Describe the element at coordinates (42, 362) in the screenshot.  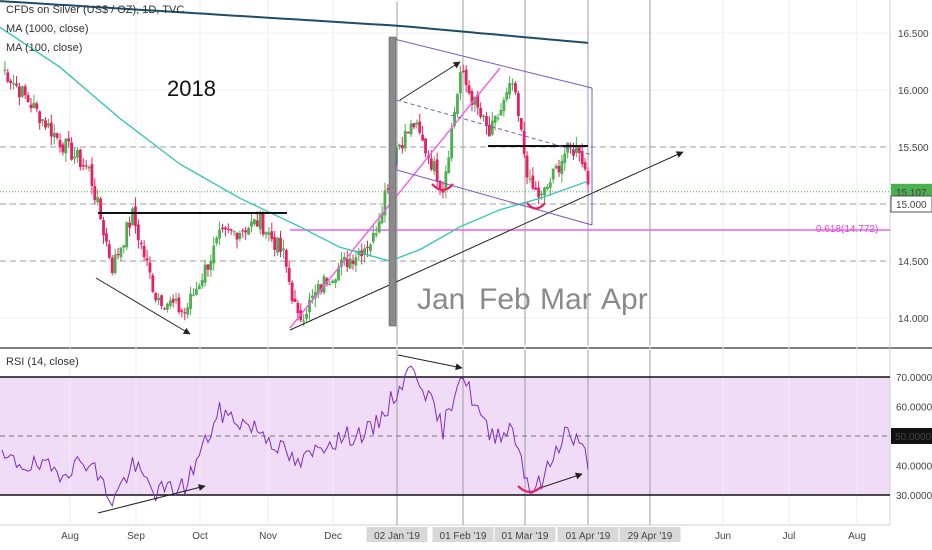
I see `rsi-legend: RSI (14, close)` at that location.